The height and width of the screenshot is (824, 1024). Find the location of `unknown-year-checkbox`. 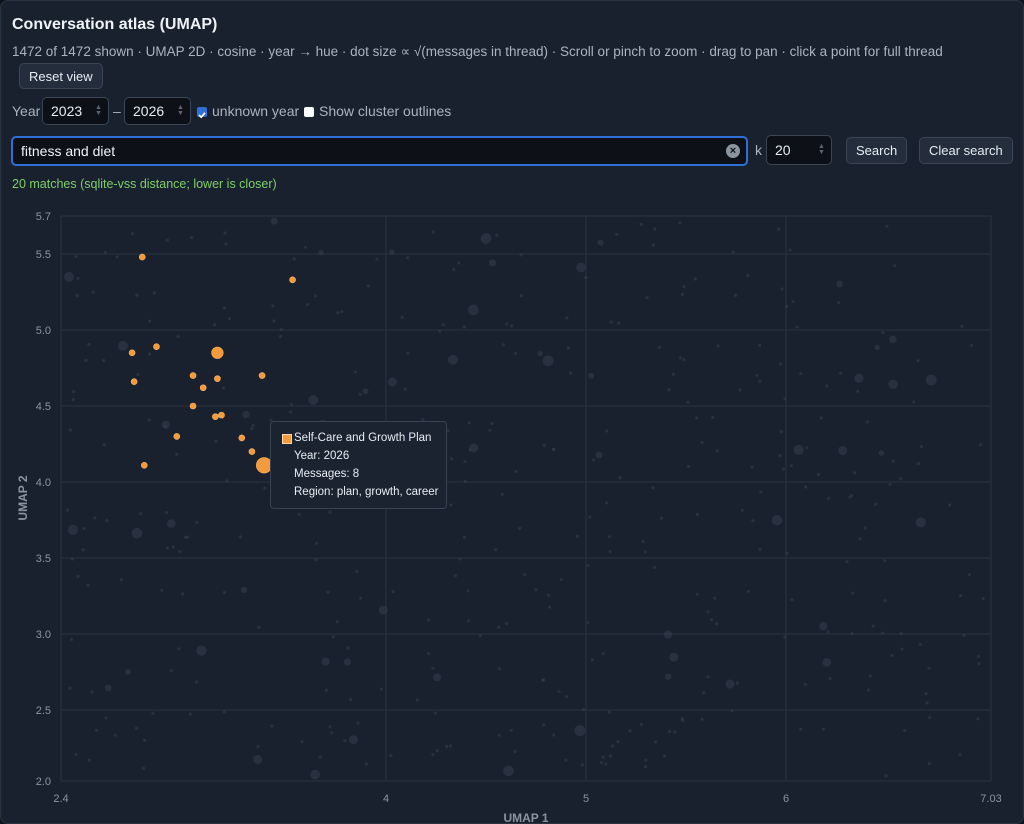

unknown-year-checkbox is located at coordinates (202, 113).